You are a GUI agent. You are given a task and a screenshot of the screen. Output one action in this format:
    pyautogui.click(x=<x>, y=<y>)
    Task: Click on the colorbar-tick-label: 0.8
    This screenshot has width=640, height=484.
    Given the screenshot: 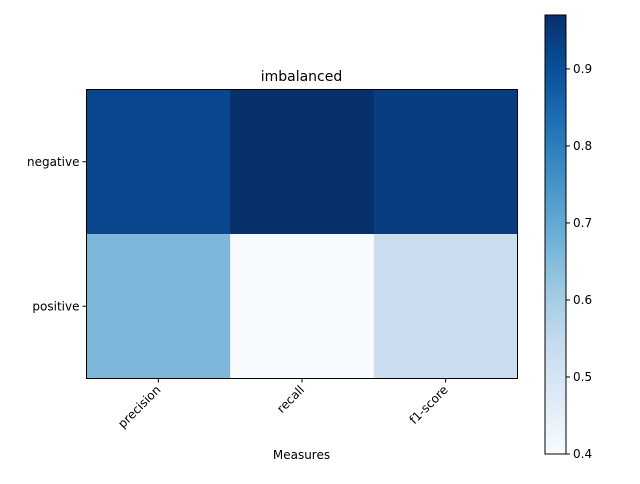 What is the action you would take?
    pyautogui.click(x=582, y=146)
    